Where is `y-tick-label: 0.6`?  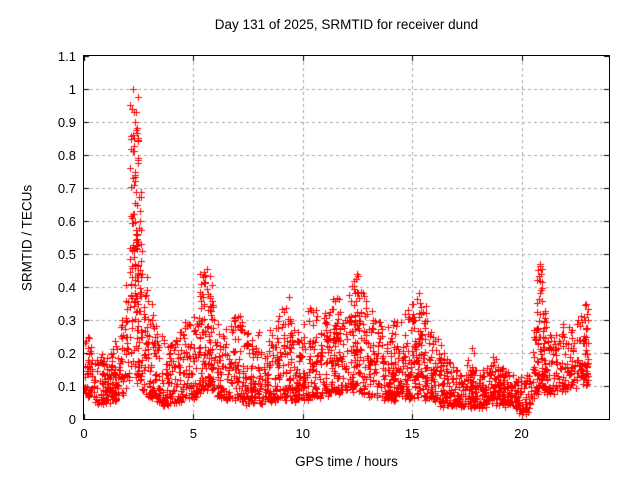 y-tick-label: 0.6 is located at coordinates (66, 221).